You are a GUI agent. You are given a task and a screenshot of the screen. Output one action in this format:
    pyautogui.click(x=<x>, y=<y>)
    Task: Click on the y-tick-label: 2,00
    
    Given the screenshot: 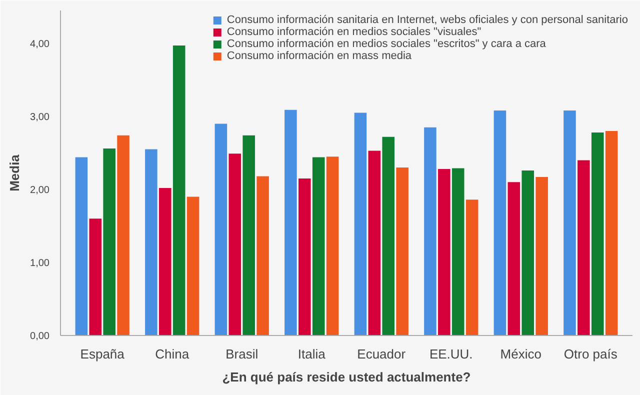 What is the action you would take?
    pyautogui.click(x=40, y=190)
    